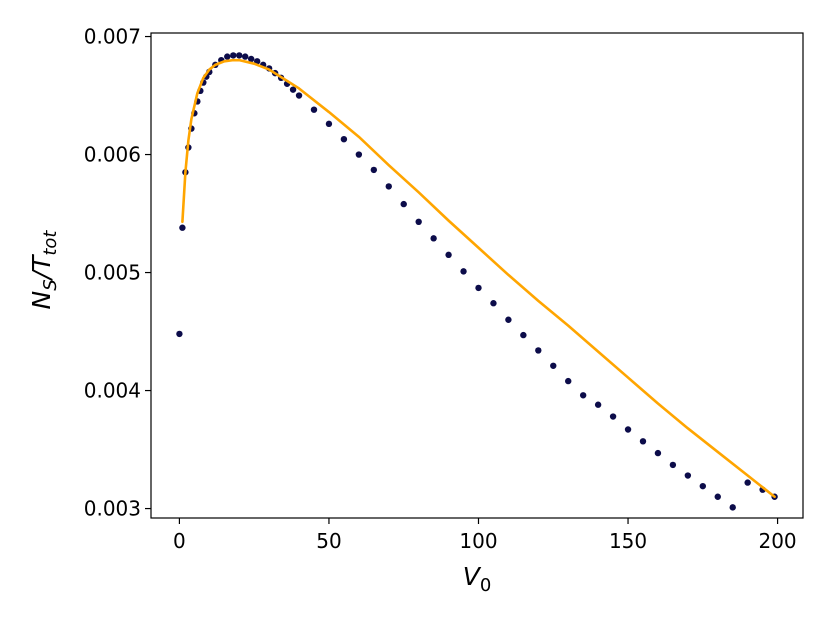 This screenshot has width=830, height=623. What do you see at coordinates (112, 391) in the screenshot?
I see `y-tick-label: 0.004` at bounding box center [112, 391].